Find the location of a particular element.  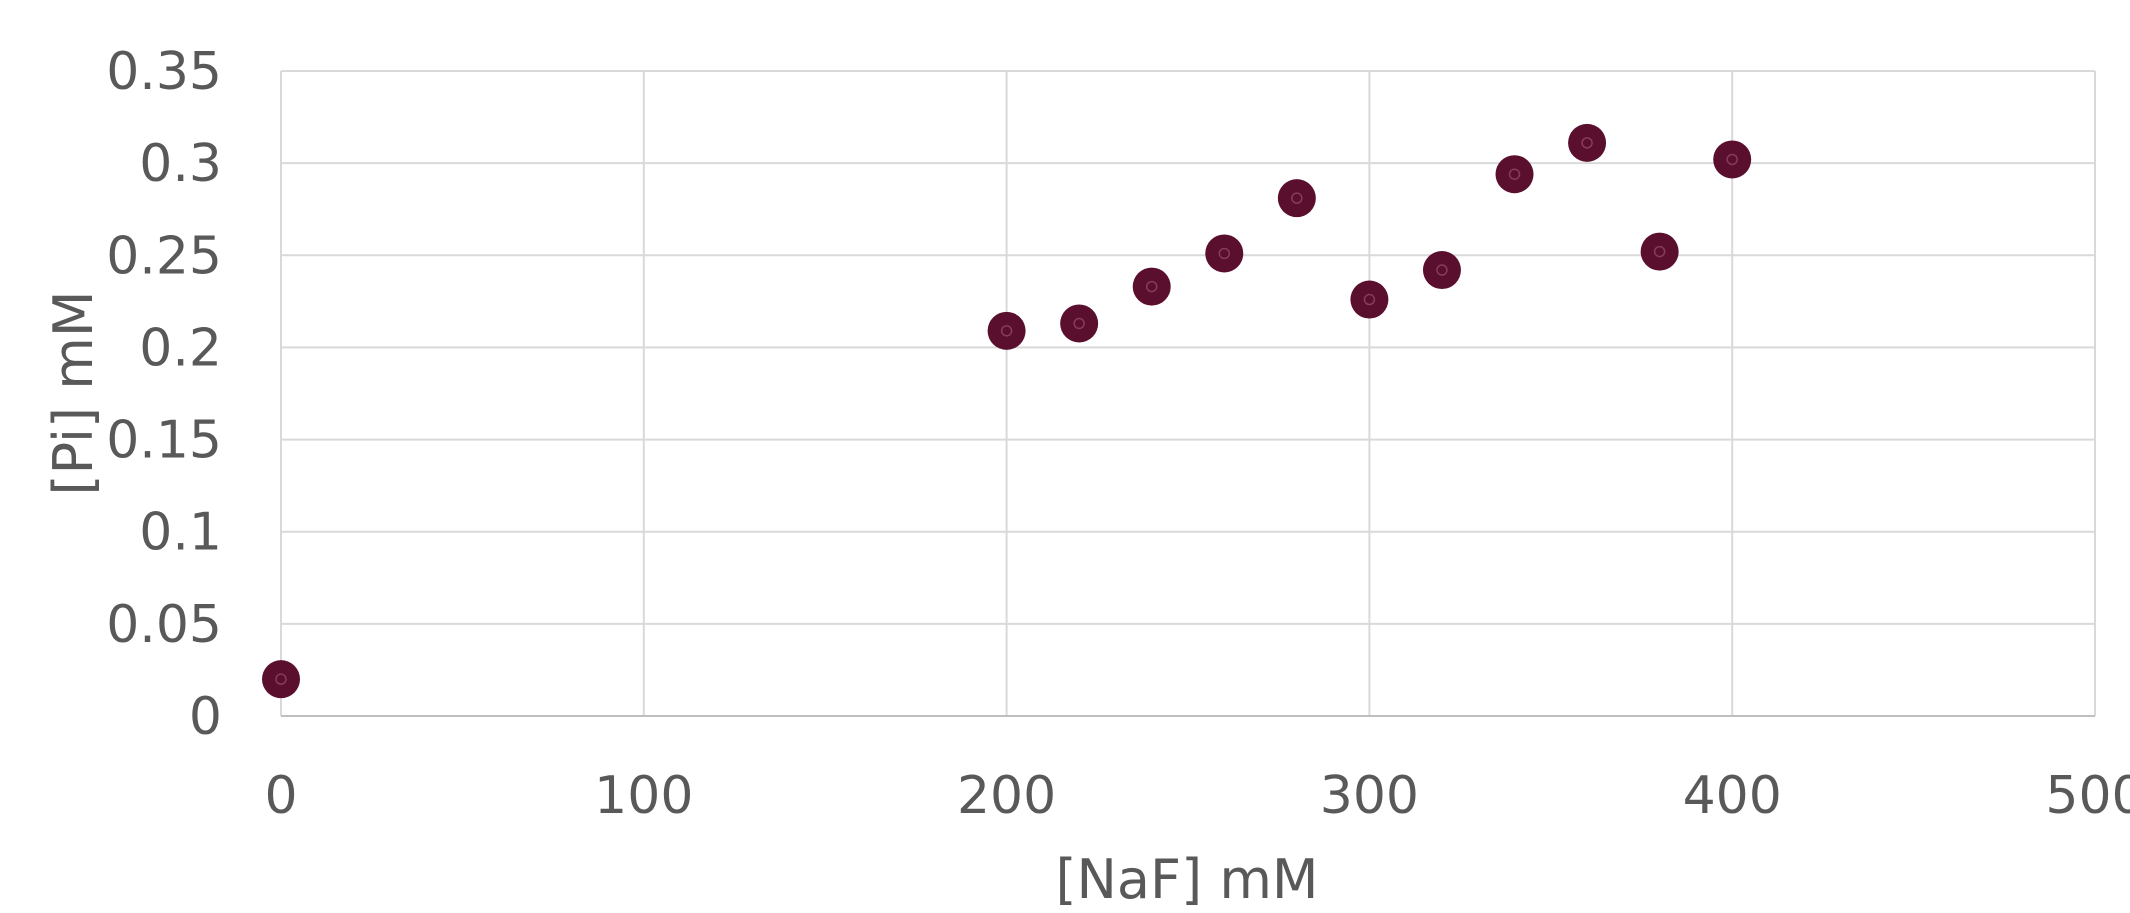

y-tick-label: 0.15 is located at coordinates (164, 441).